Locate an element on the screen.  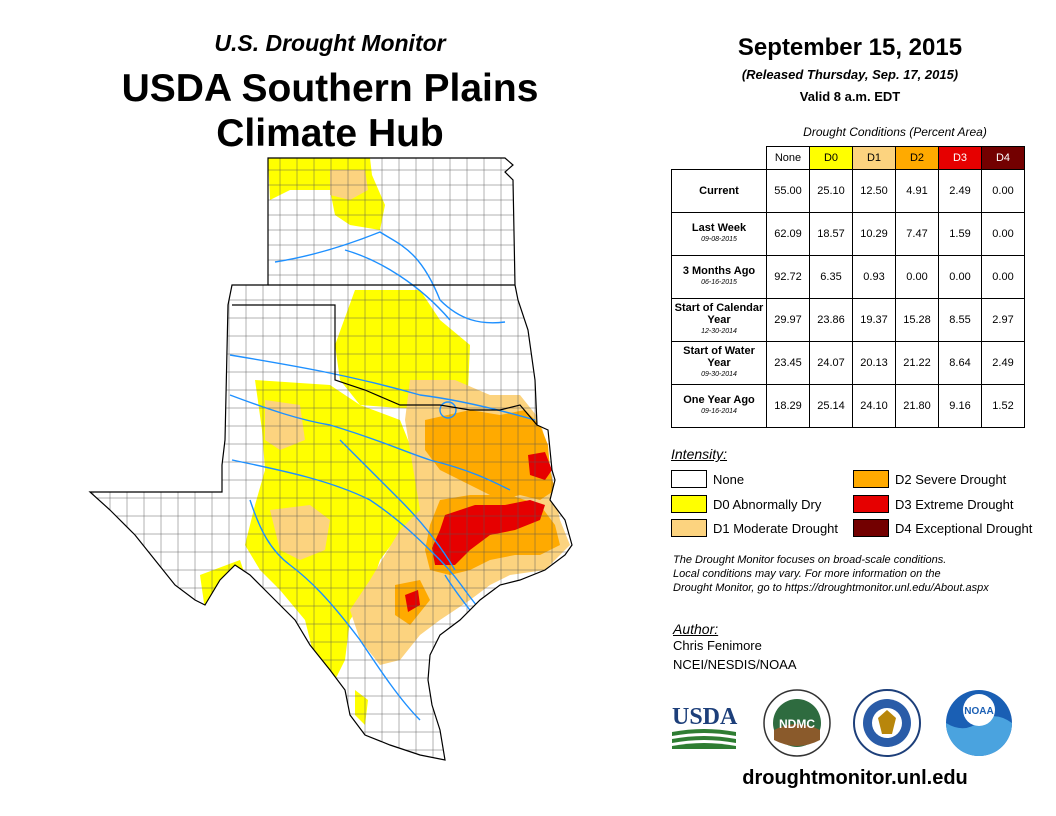
map-title-line1: USDA Southern Plains is located at coordinates (330, 88).